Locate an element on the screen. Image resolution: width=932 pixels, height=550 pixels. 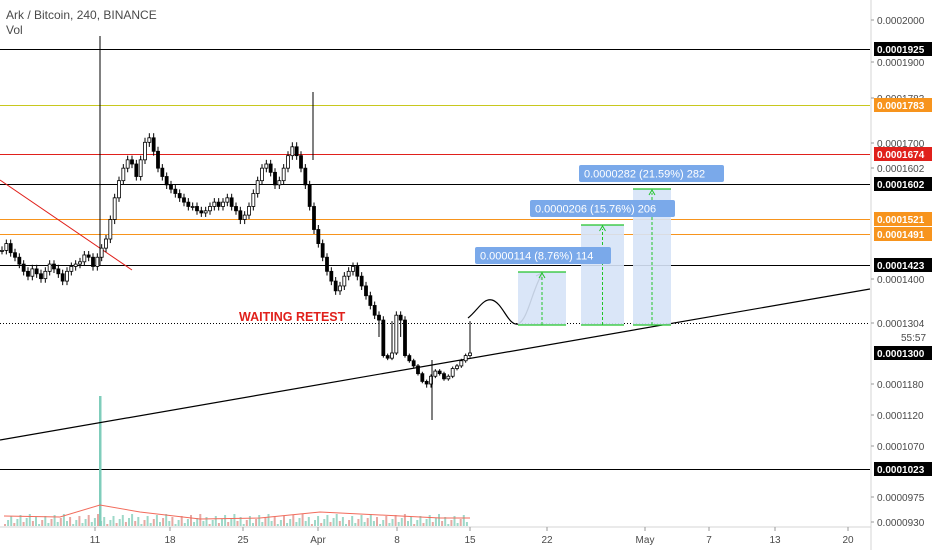
price-tag-0: 0.0001925 is located at coordinates (901, 50).